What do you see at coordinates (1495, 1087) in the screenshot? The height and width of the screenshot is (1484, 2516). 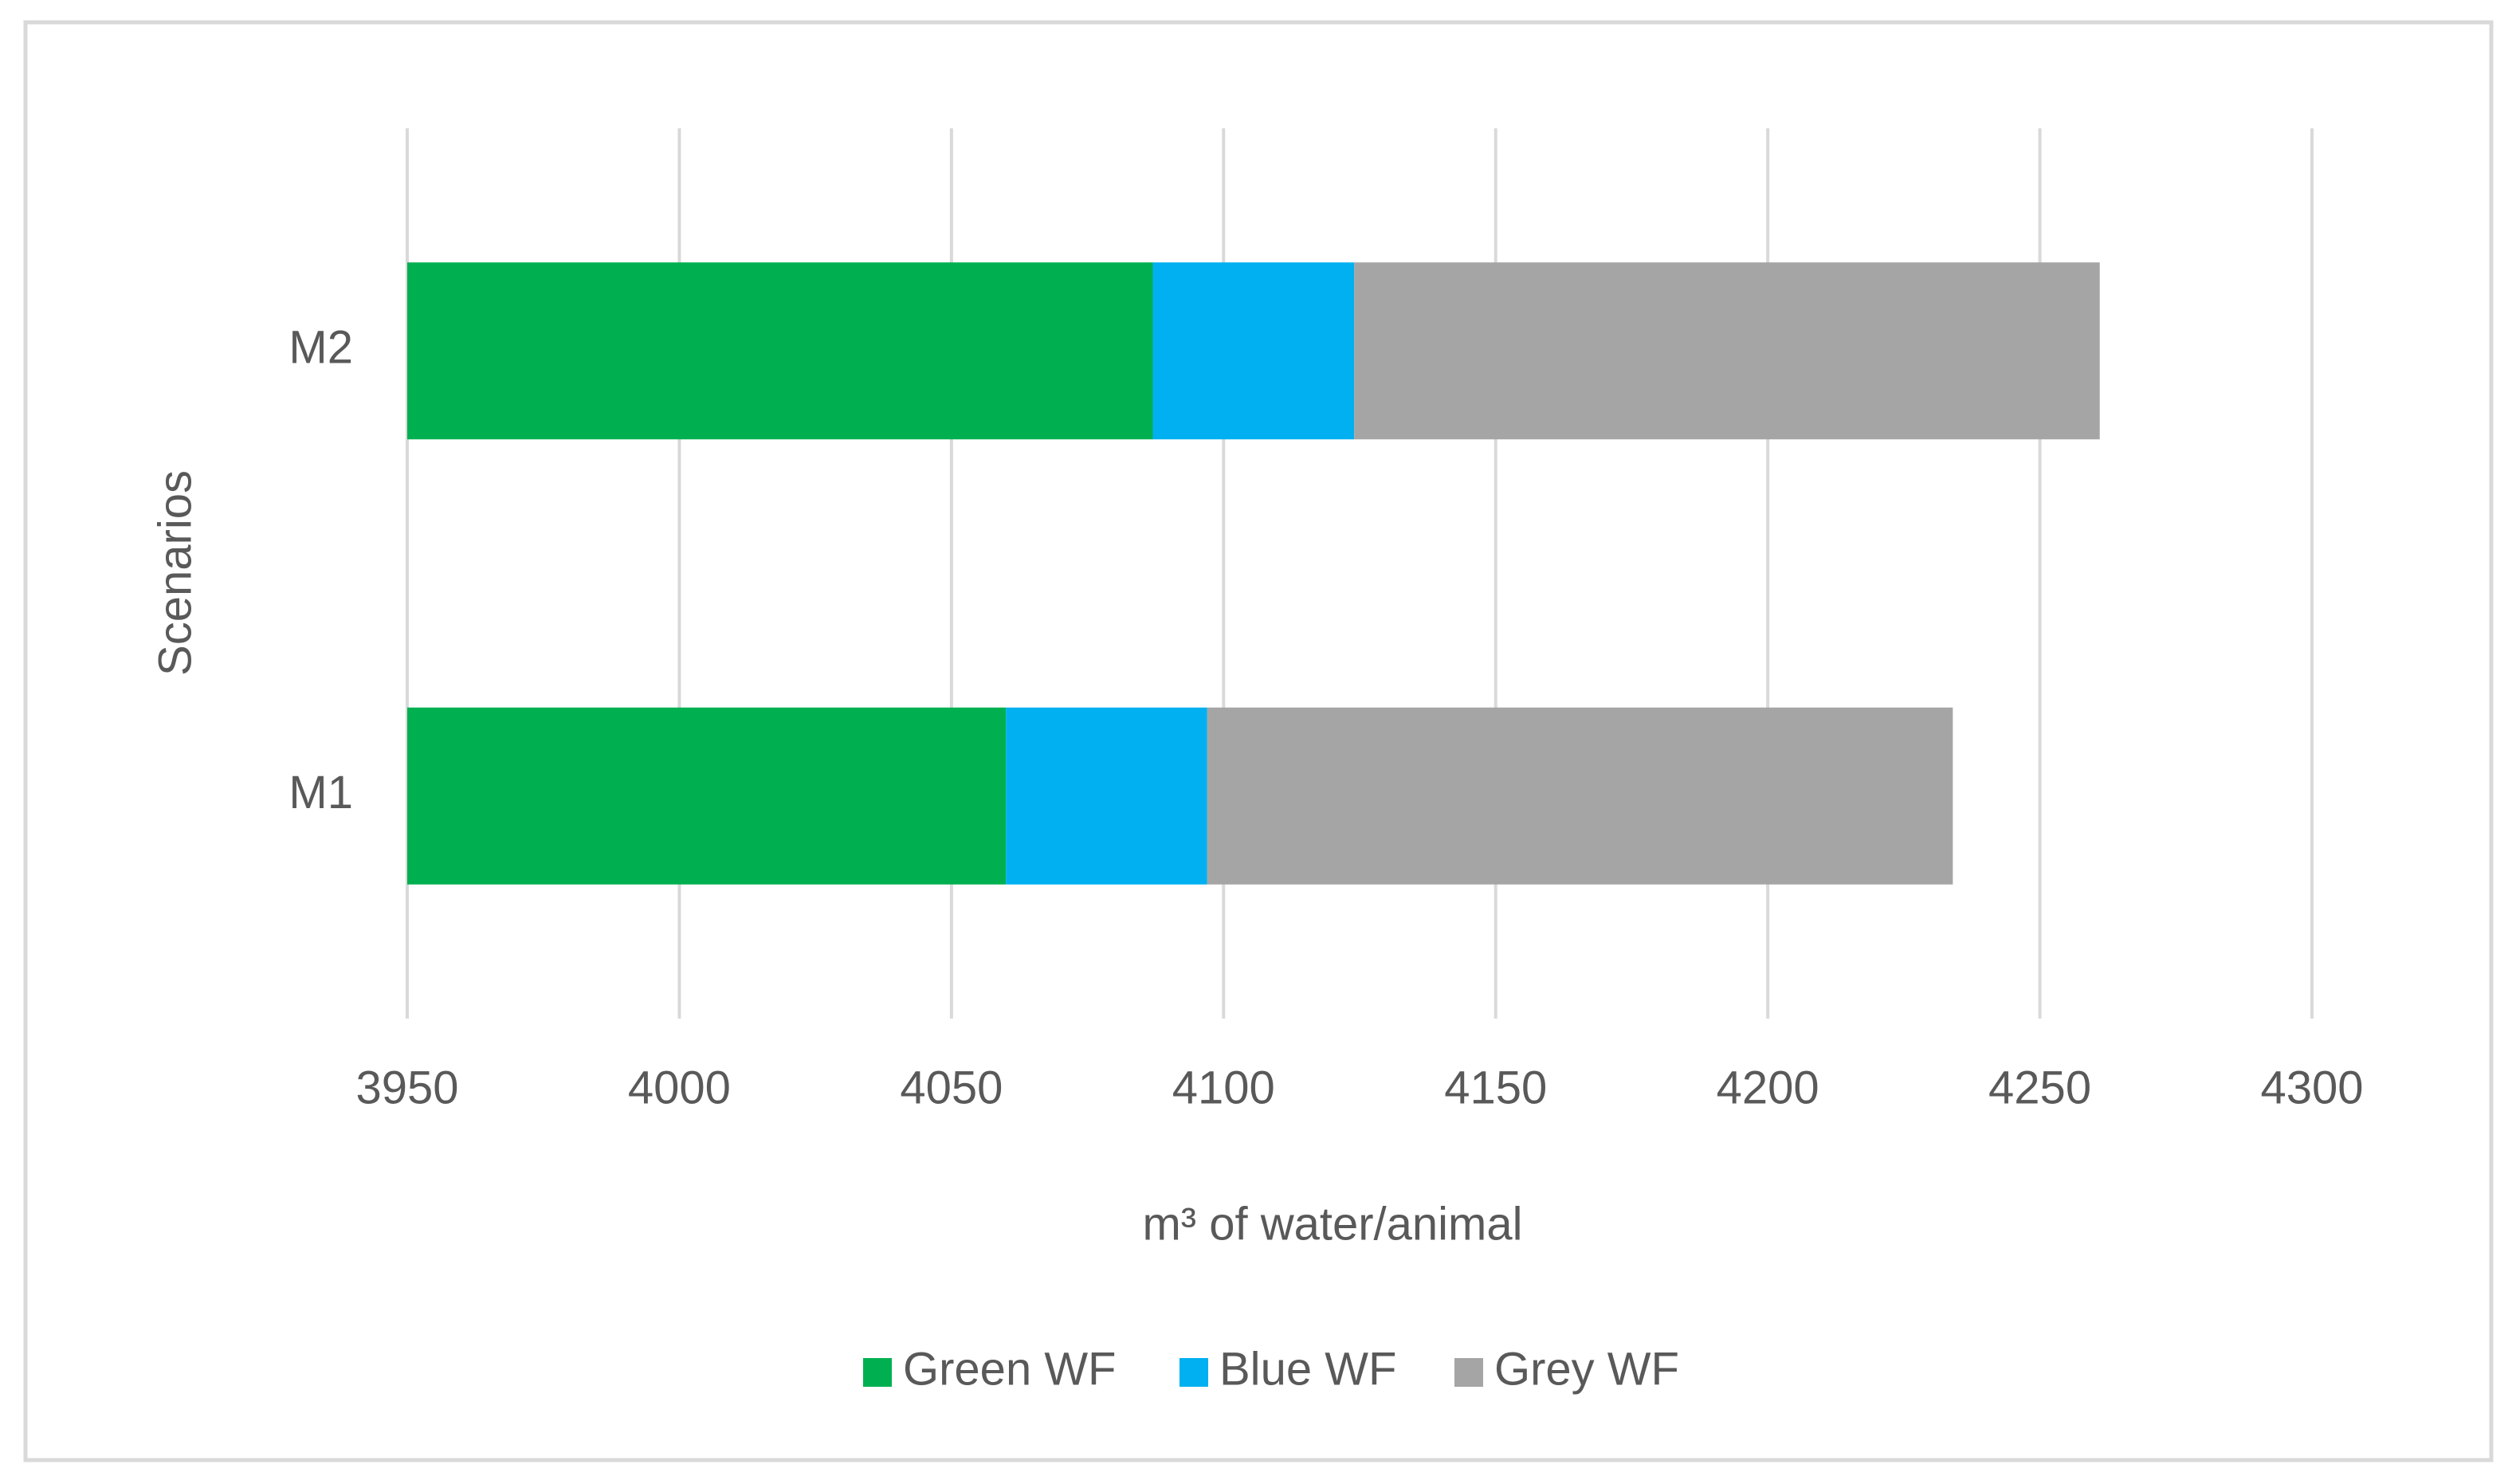 I see `x-tick-label: 4150` at bounding box center [1495, 1087].